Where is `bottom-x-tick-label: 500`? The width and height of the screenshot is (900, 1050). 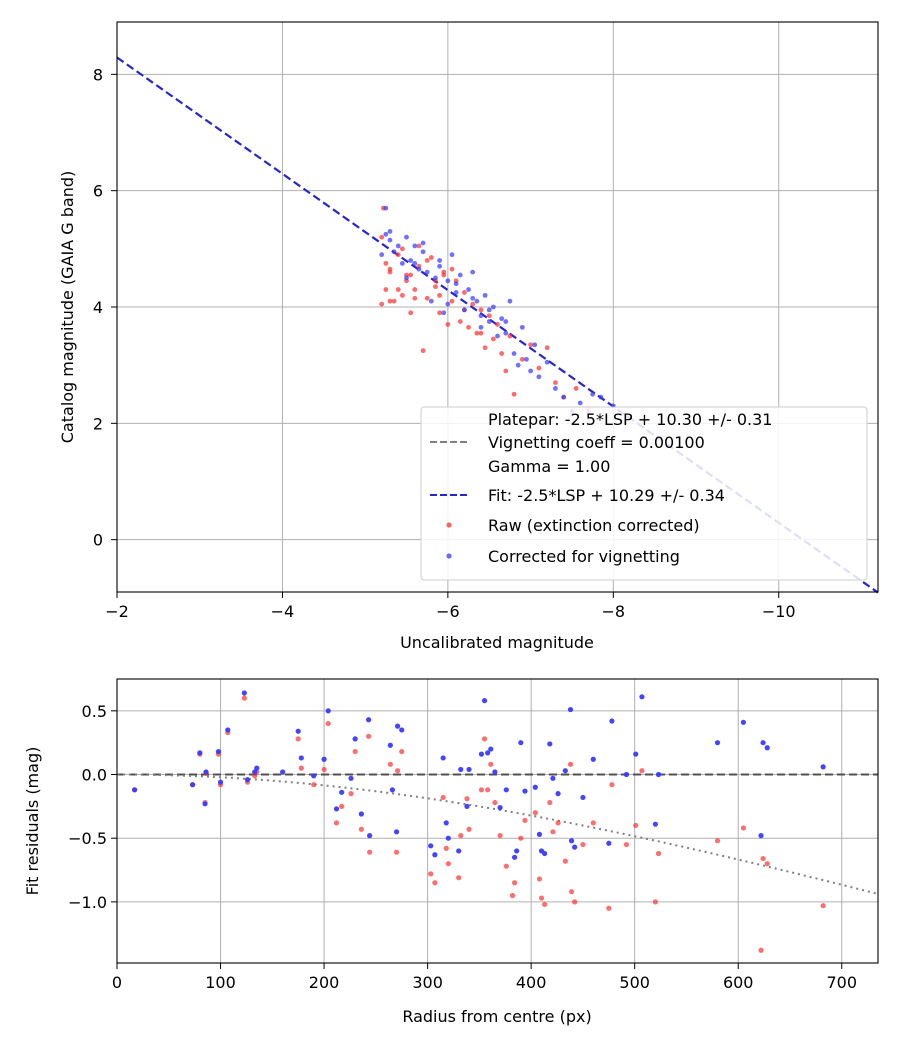 bottom-x-tick-label: 500 is located at coordinates (634, 982).